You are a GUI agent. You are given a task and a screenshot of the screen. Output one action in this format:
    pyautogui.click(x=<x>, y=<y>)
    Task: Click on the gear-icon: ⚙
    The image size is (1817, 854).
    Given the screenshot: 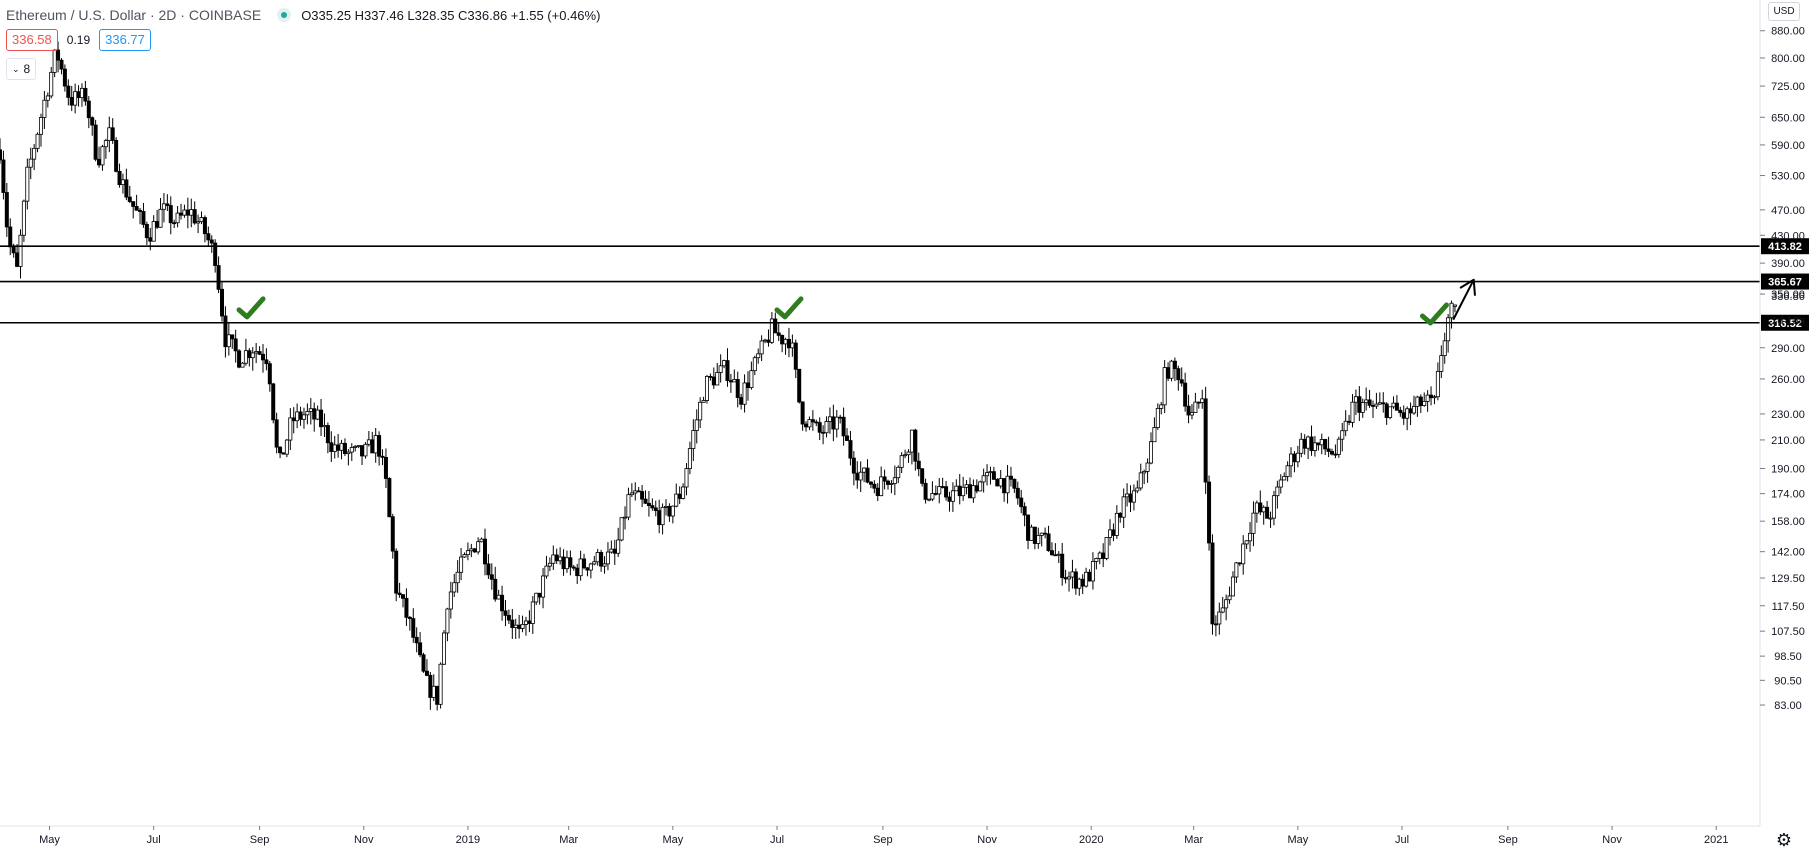 What is the action you would take?
    pyautogui.click(x=1784, y=840)
    